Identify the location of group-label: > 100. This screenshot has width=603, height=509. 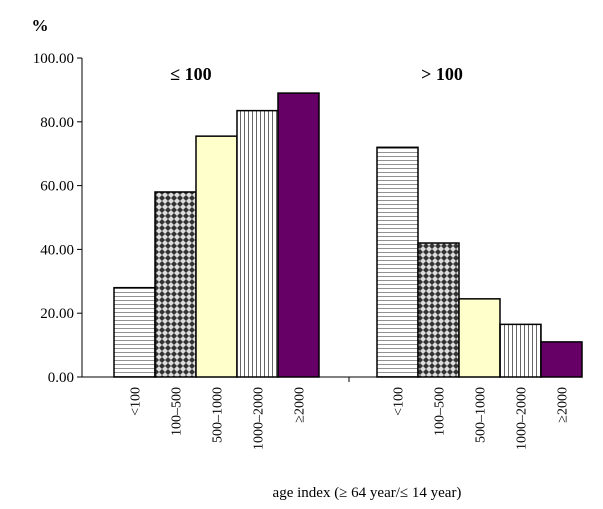
(442, 74).